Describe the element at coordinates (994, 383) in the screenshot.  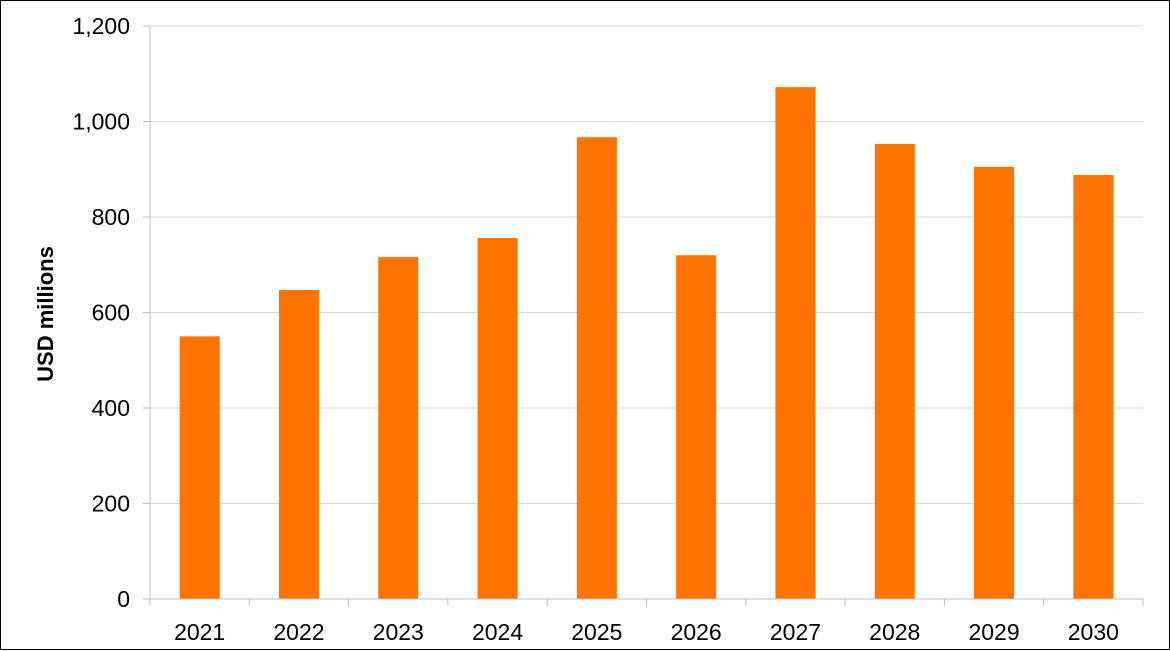
I see `bar-2029` at that location.